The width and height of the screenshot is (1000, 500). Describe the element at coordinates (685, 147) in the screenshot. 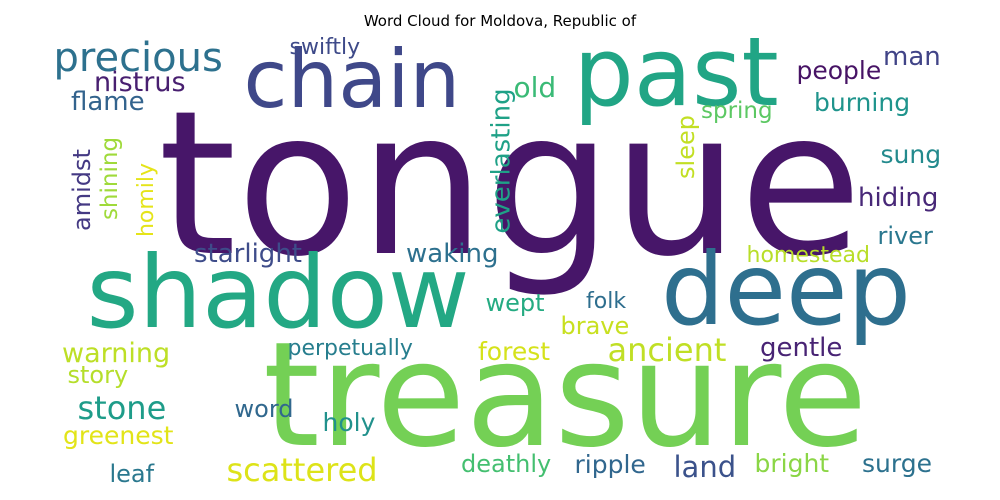

I see `cloud-word-sleep: sleep` at that location.